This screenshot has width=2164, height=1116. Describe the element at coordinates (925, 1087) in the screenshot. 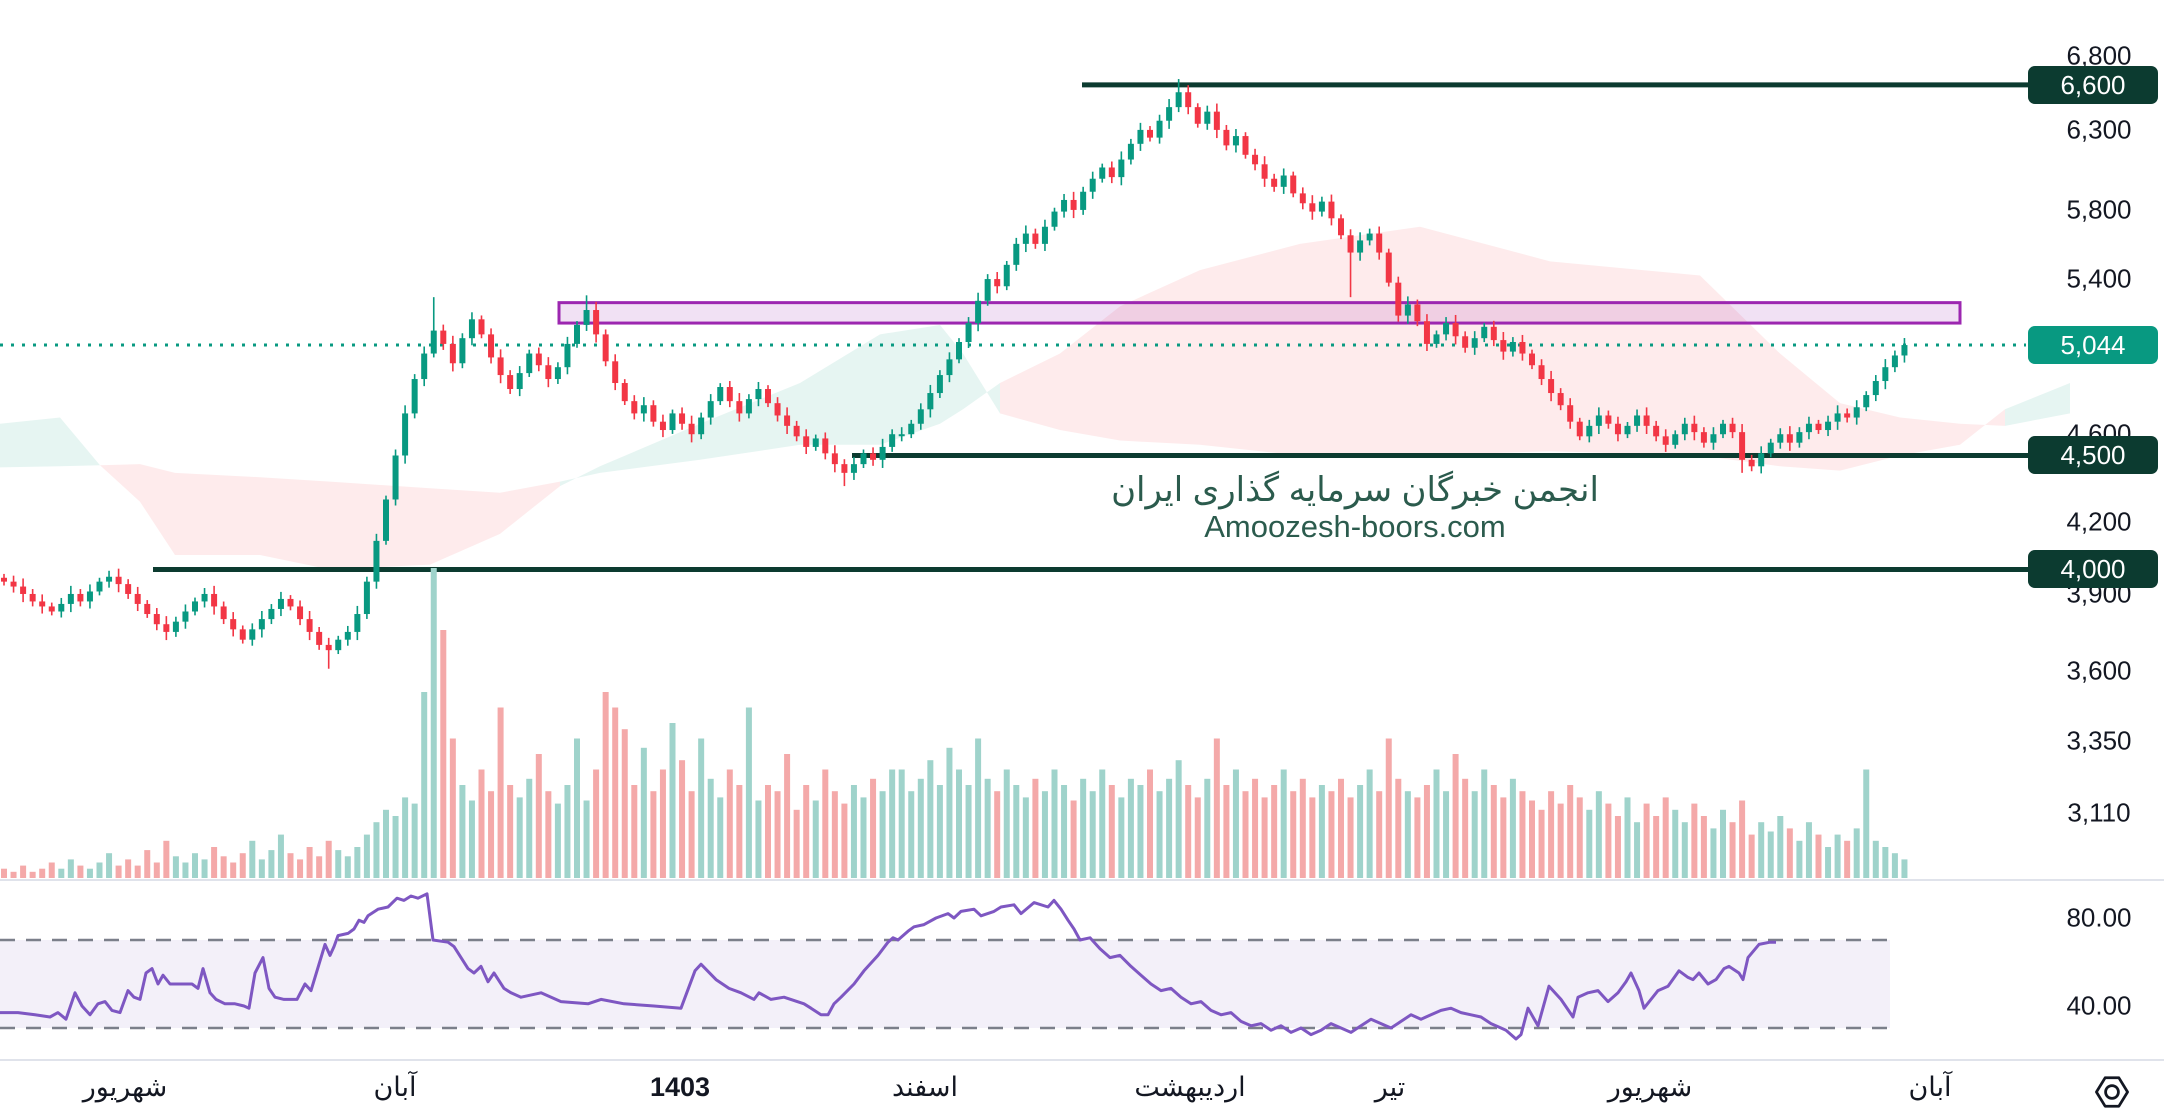

I see `time-label-month: اسفند` at that location.